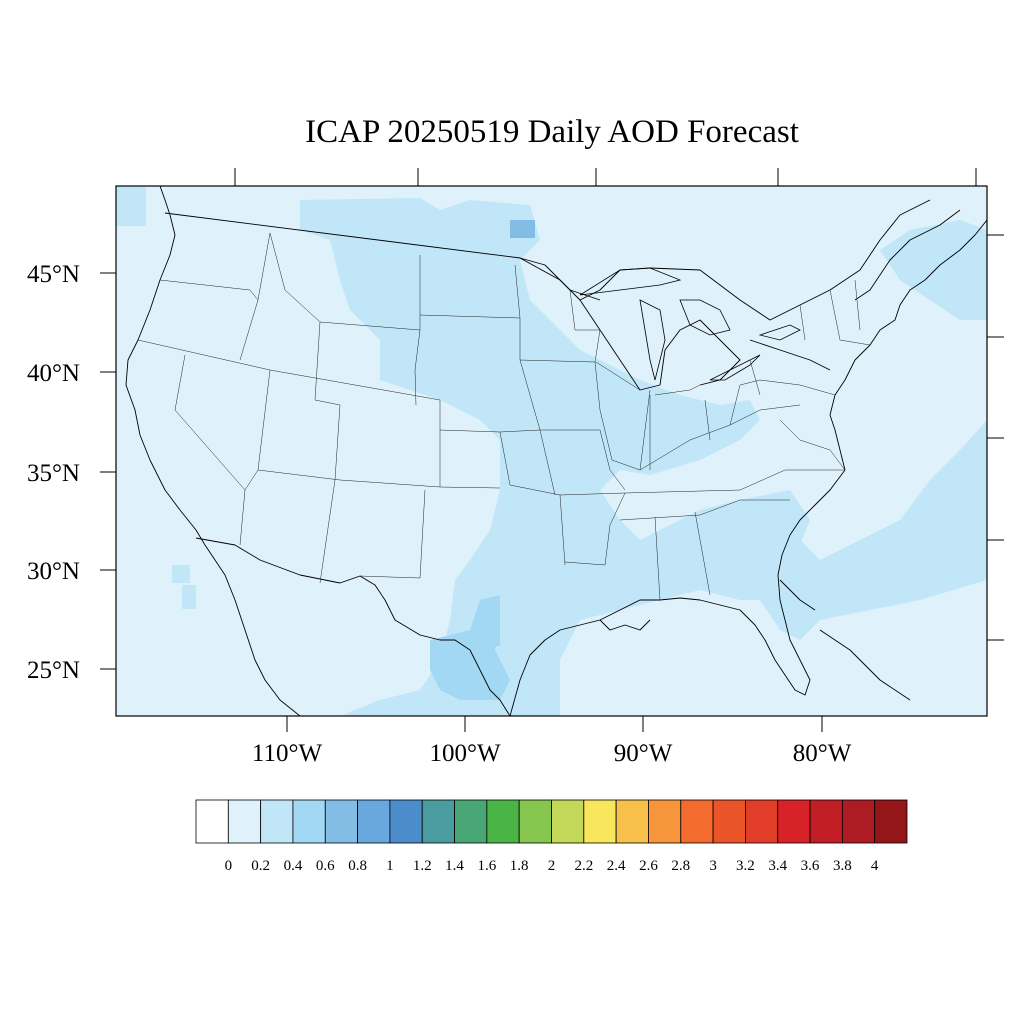  What do you see at coordinates (616, 866) in the screenshot?
I see `colorbar-tick-label: 2.4` at bounding box center [616, 866].